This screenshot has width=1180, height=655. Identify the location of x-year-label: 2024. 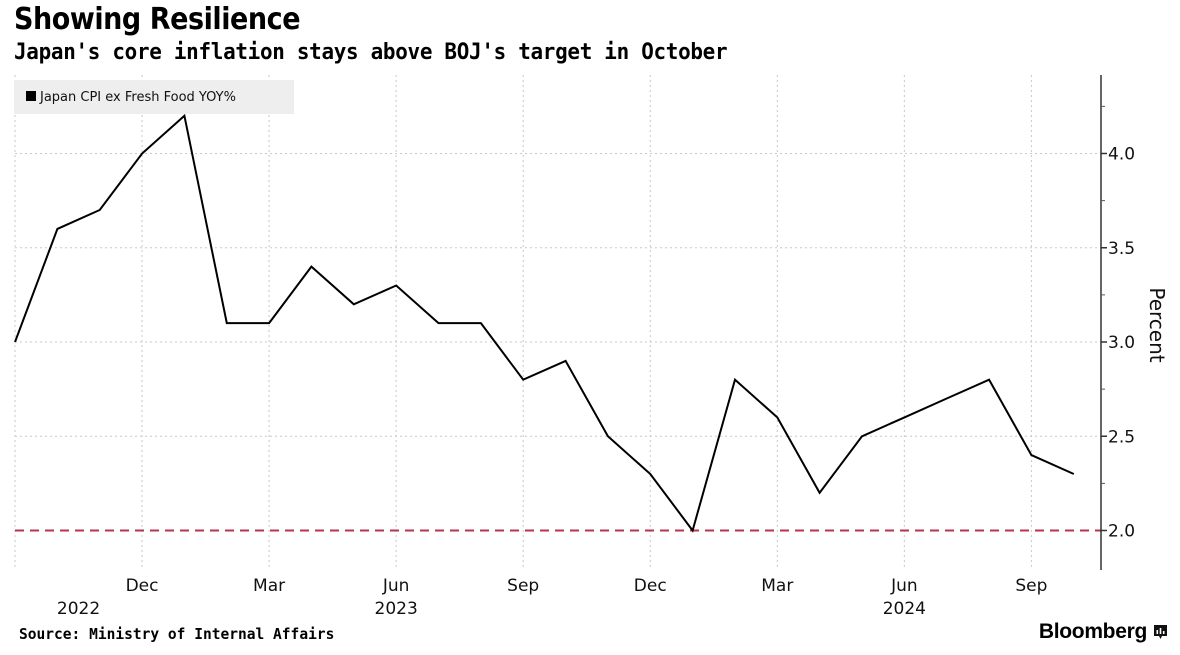
(904, 609).